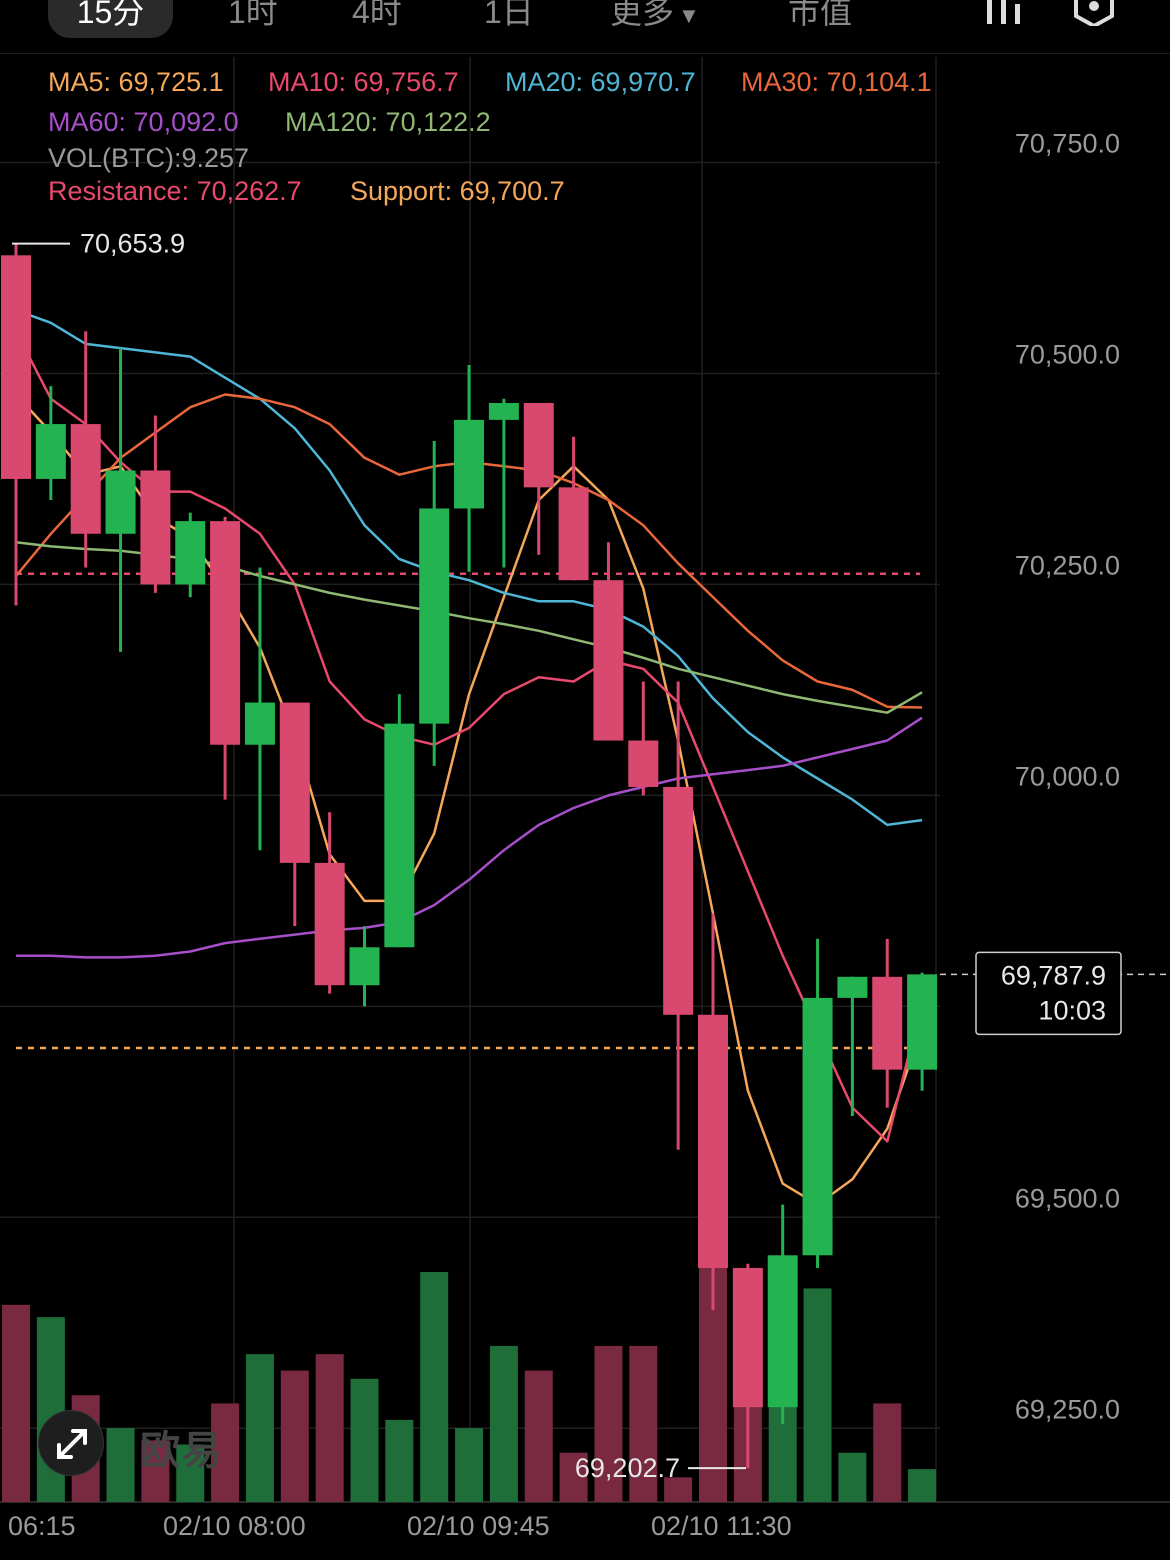  I want to click on expand-icon, so click(72, 1444).